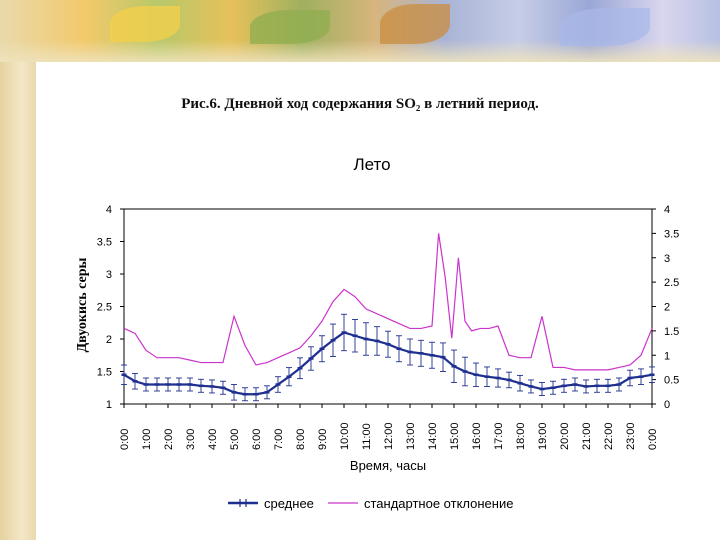  What do you see at coordinates (82, 304) in the screenshot?
I see `y-axis-label: Двуокись серы` at bounding box center [82, 304].